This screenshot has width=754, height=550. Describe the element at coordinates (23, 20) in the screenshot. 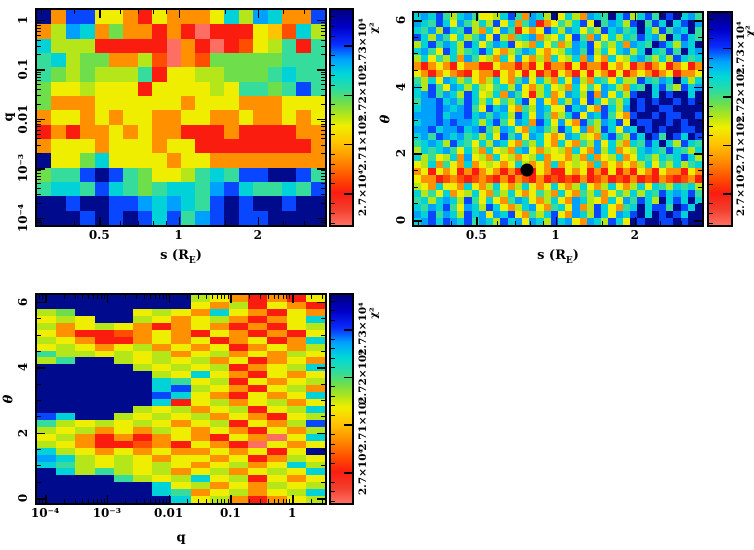

I see `y-tick-label: 1` at that location.